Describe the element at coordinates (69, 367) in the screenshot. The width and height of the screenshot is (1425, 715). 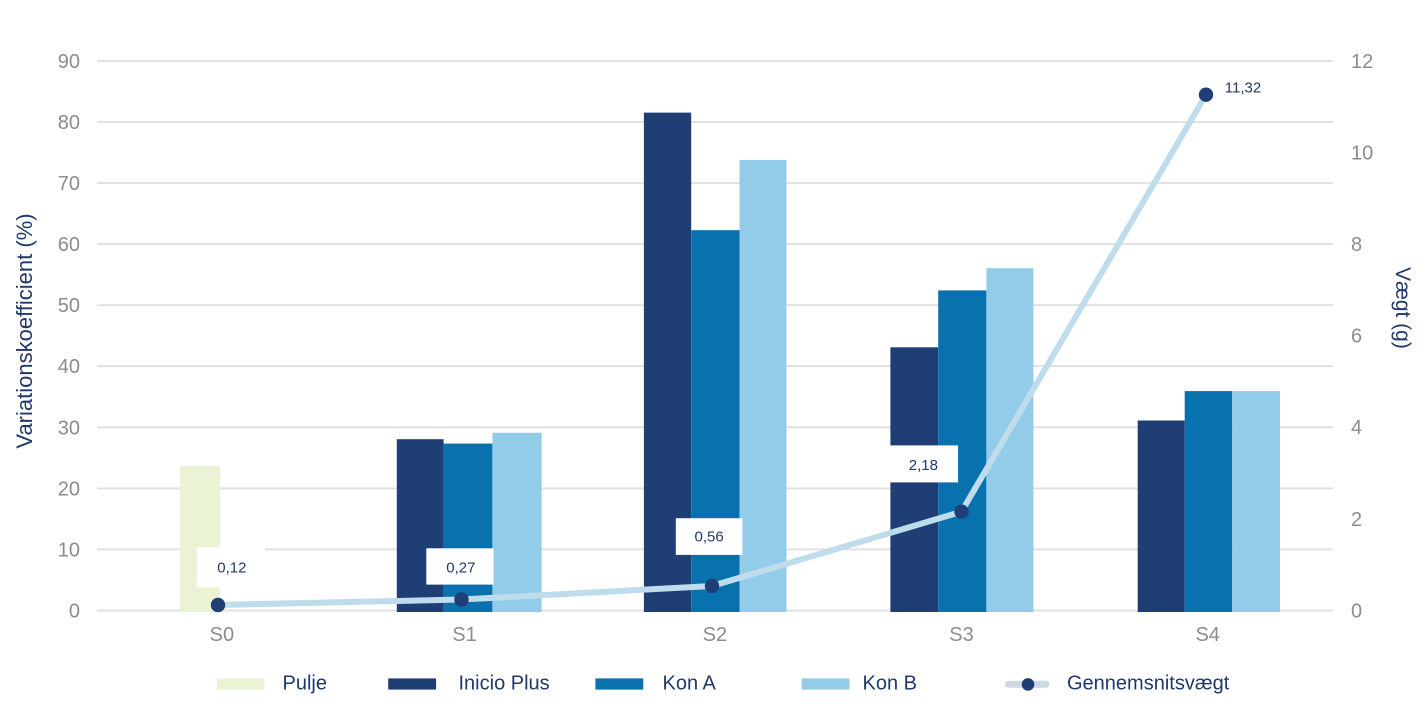
I see `svg-text: 40` at that location.